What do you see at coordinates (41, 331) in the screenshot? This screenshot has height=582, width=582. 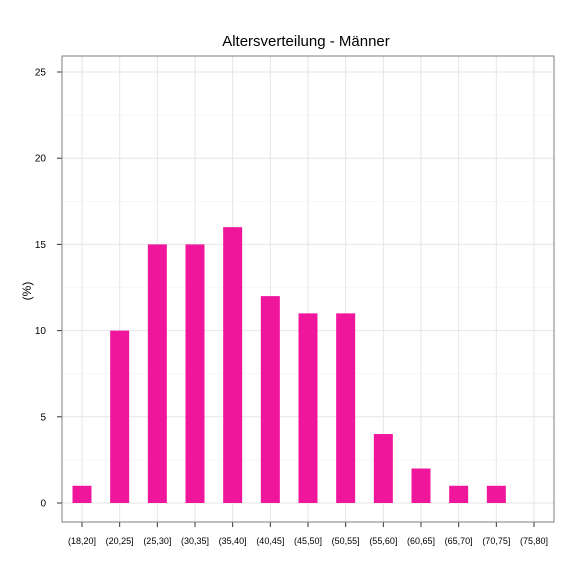 I see `y-tick-label: 10` at bounding box center [41, 331].